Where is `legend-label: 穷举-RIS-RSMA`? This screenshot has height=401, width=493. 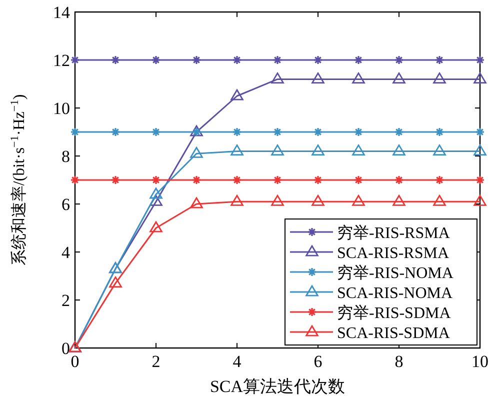
legend-label: 穷举-RIS-RSMA is located at coordinates (393, 233).